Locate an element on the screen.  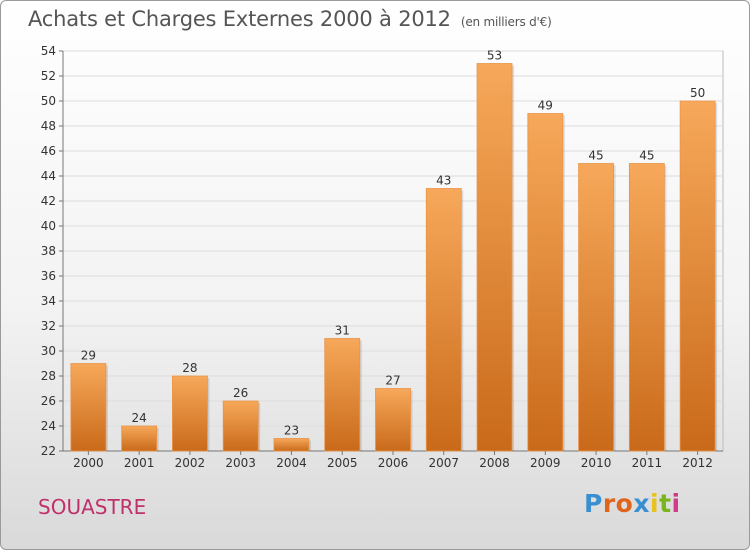
x-tick-label: 2012 is located at coordinates (697, 463).